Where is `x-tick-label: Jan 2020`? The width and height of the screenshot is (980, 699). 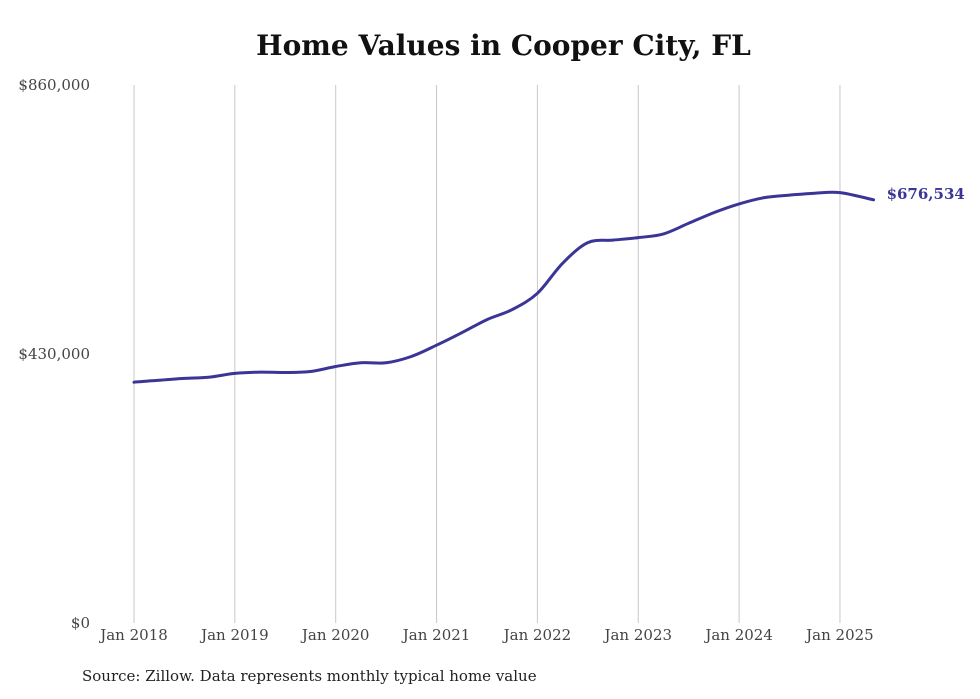 x-tick-label: Jan 2020 is located at coordinates (335, 635).